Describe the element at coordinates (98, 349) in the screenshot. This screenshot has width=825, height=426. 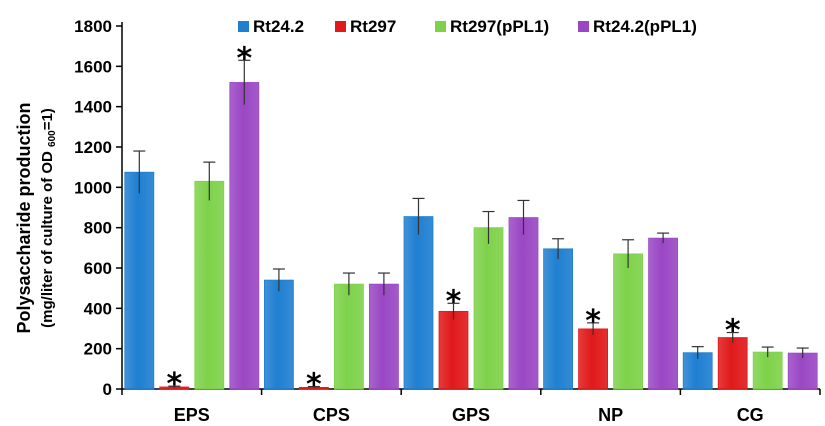
I see `y-tick-label: 200` at that location.